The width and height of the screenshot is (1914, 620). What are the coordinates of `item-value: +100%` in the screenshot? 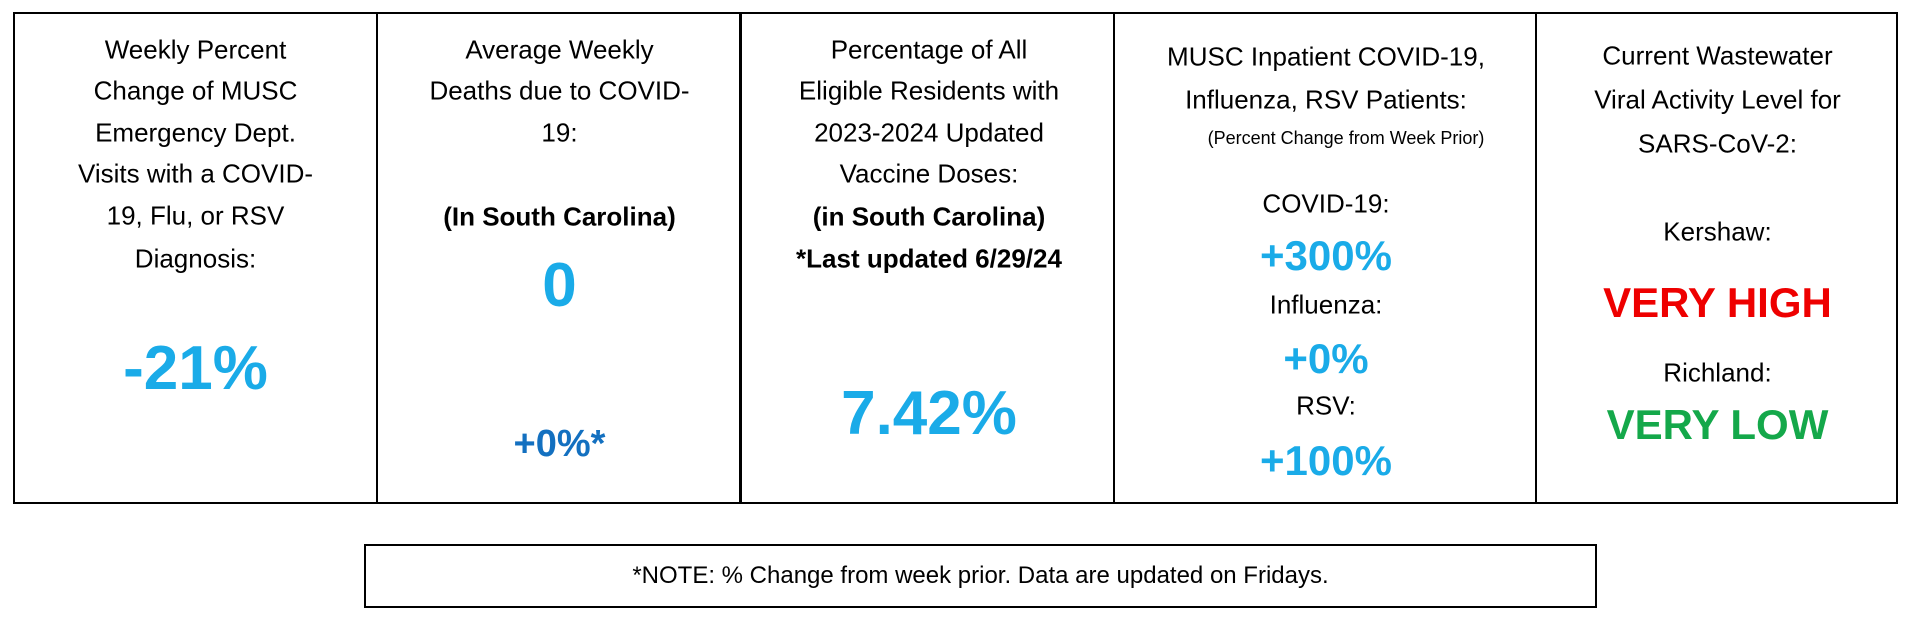 It's located at (1326, 460).